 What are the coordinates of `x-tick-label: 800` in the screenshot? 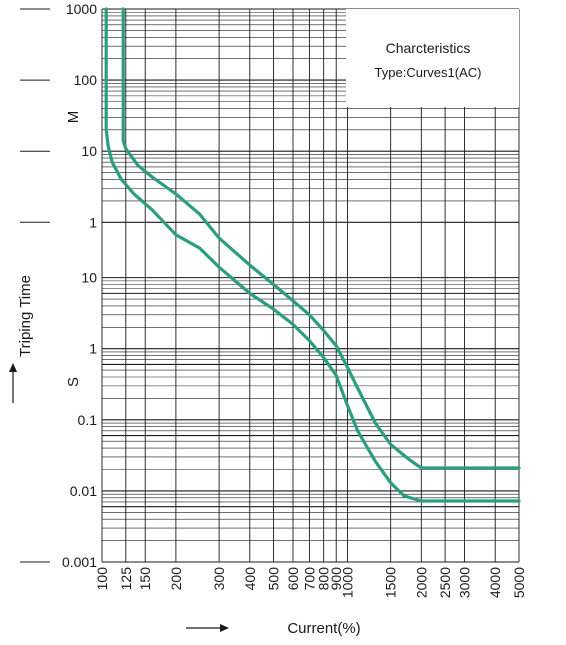 It's located at (324, 579).